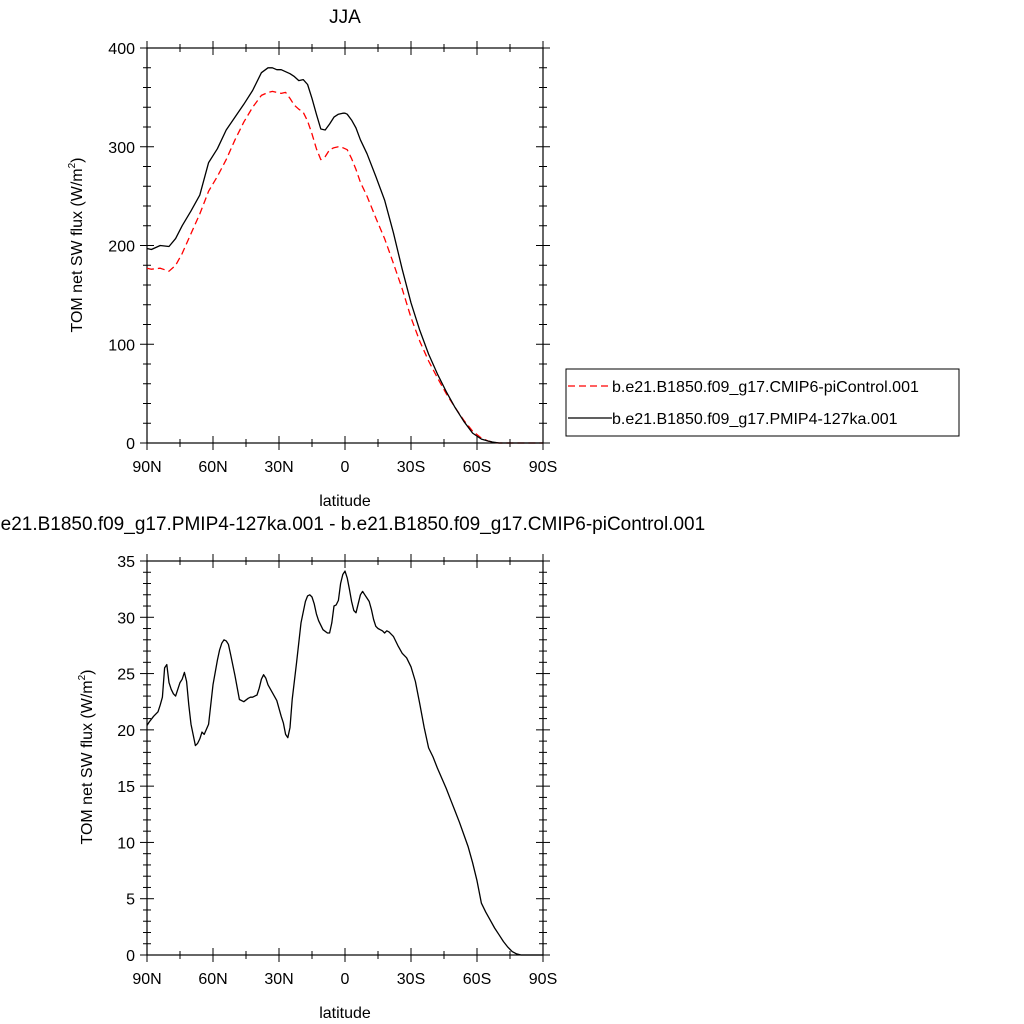  I want to click on bottom-y-axis-label: TOM net SW flux (W/m2), so click(86, 756).